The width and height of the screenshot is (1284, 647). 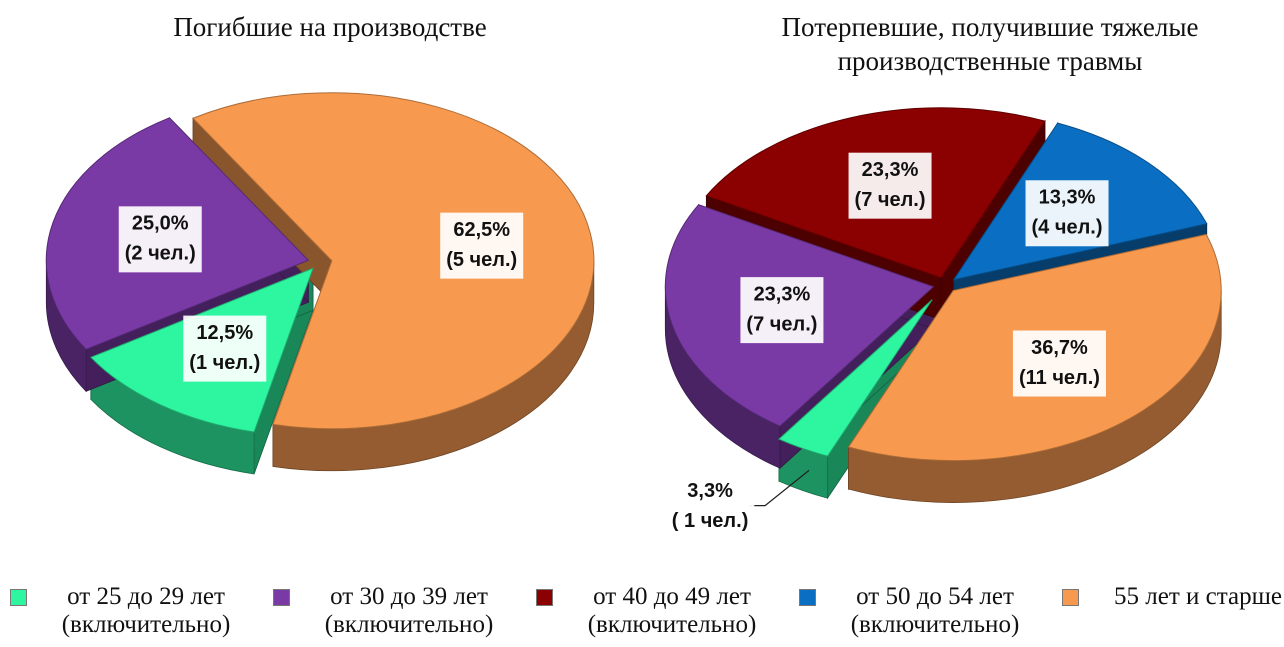 What do you see at coordinates (780, 488) in the screenshot?
I see `leader-line` at bounding box center [780, 488].